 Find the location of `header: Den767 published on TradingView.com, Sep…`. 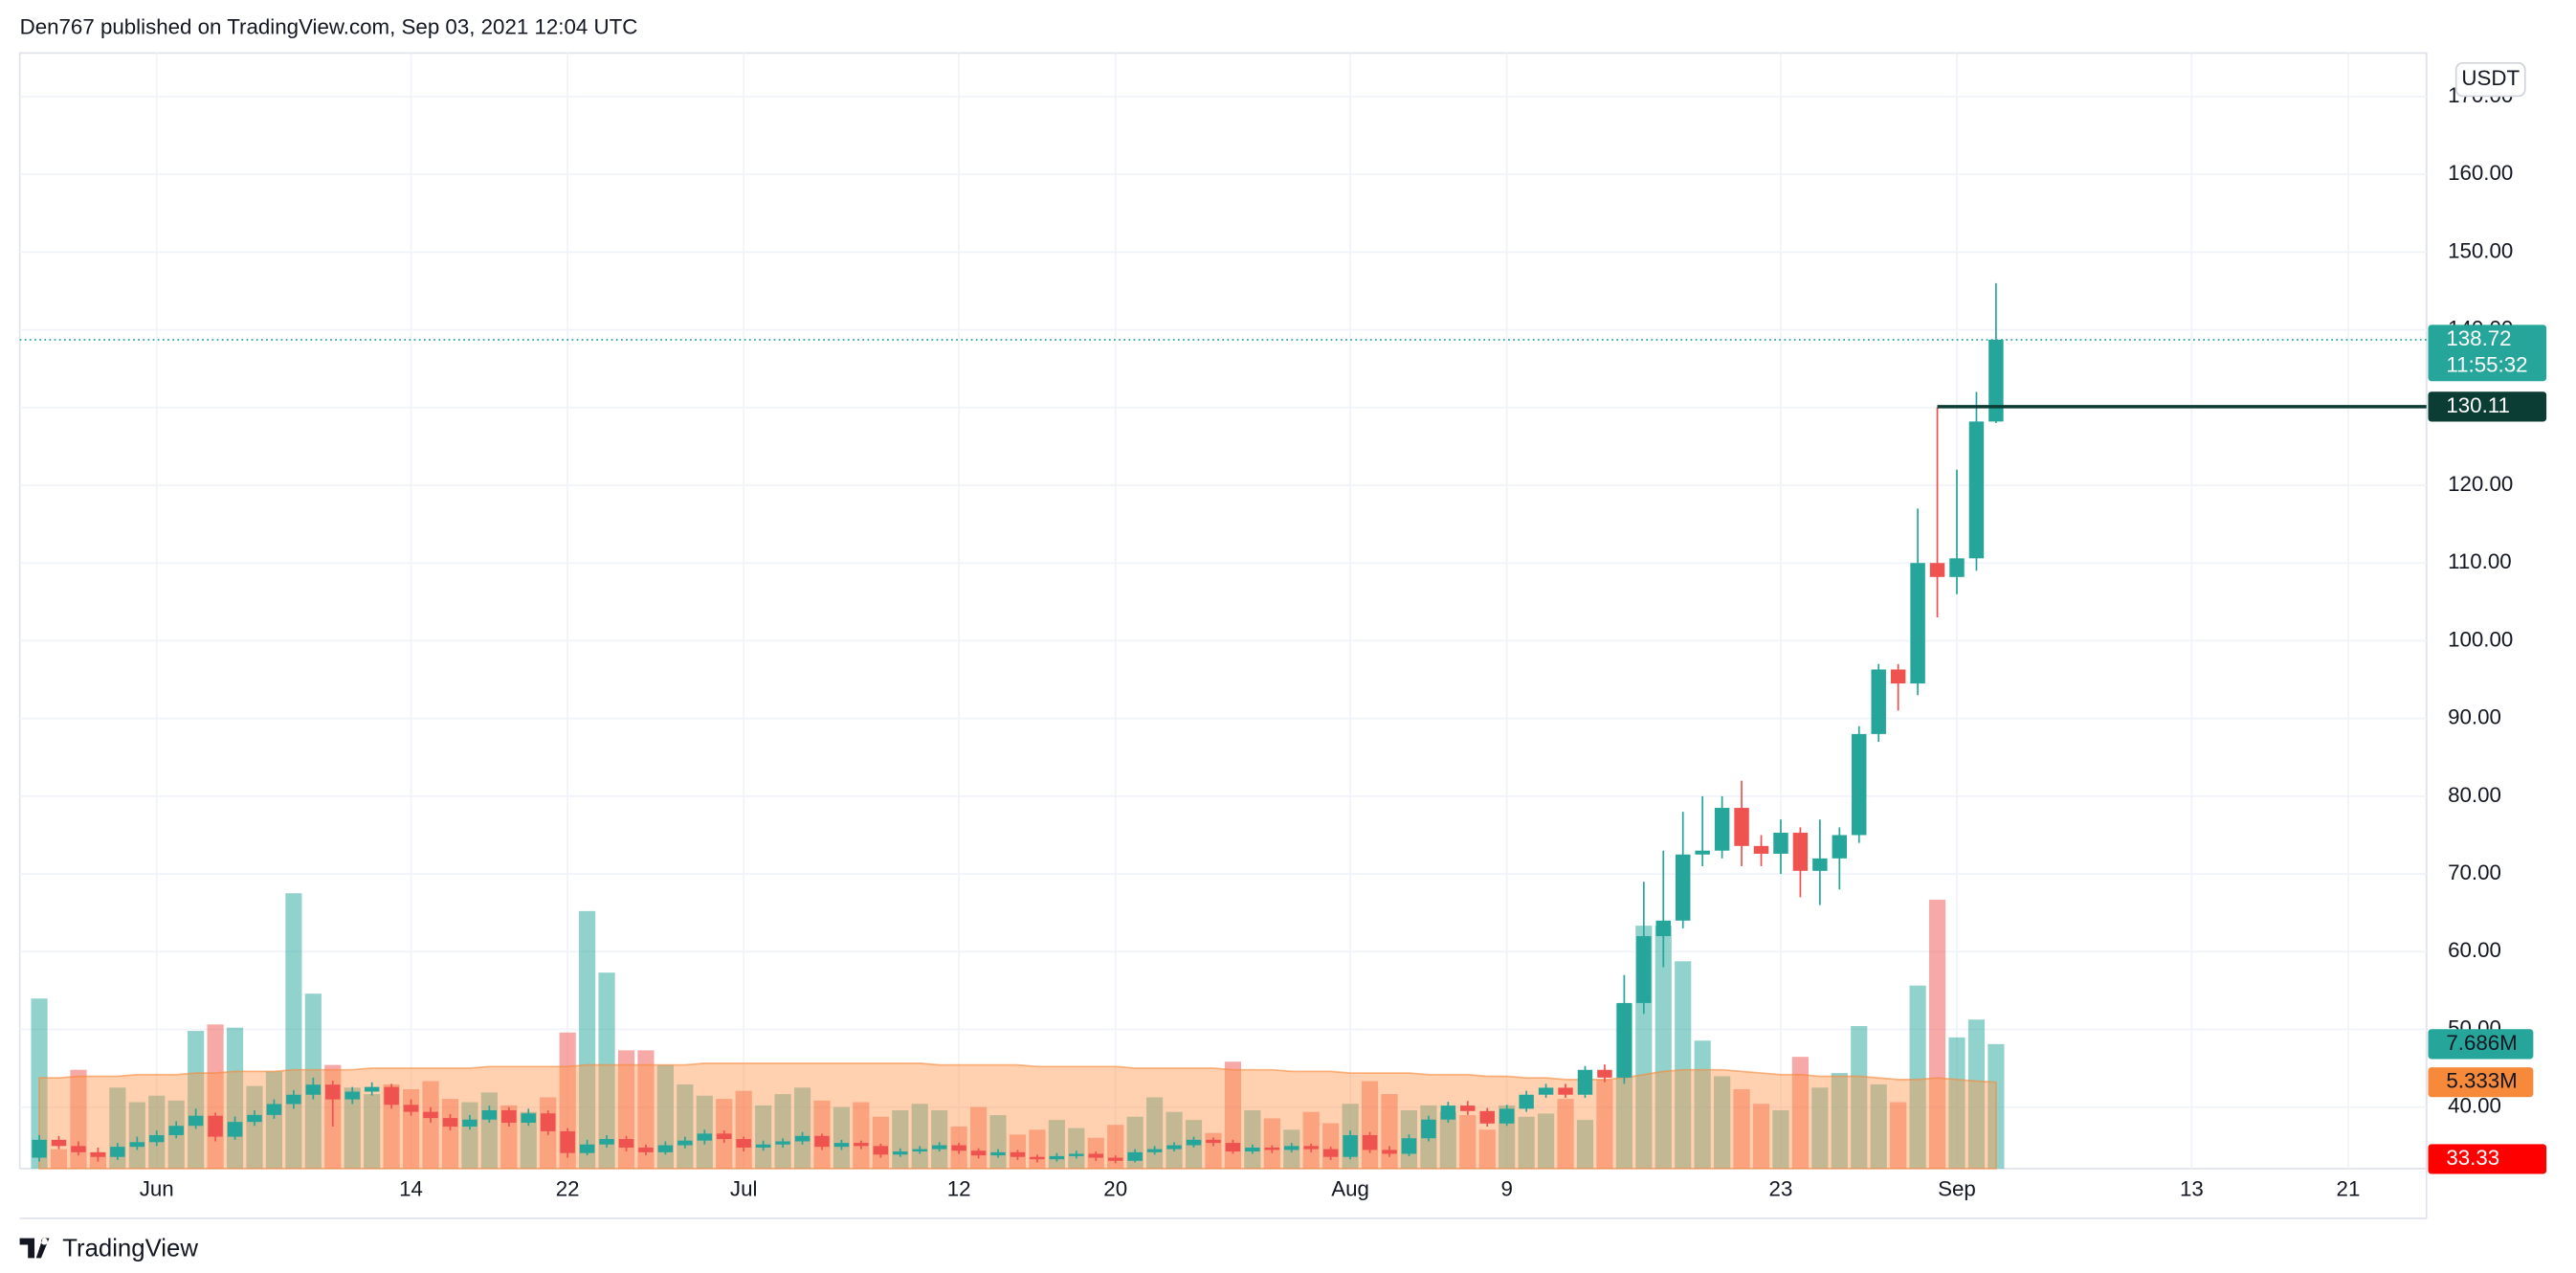

header: Den767 published on TradingView.com, Sep… is located at coordinates (329, 26).